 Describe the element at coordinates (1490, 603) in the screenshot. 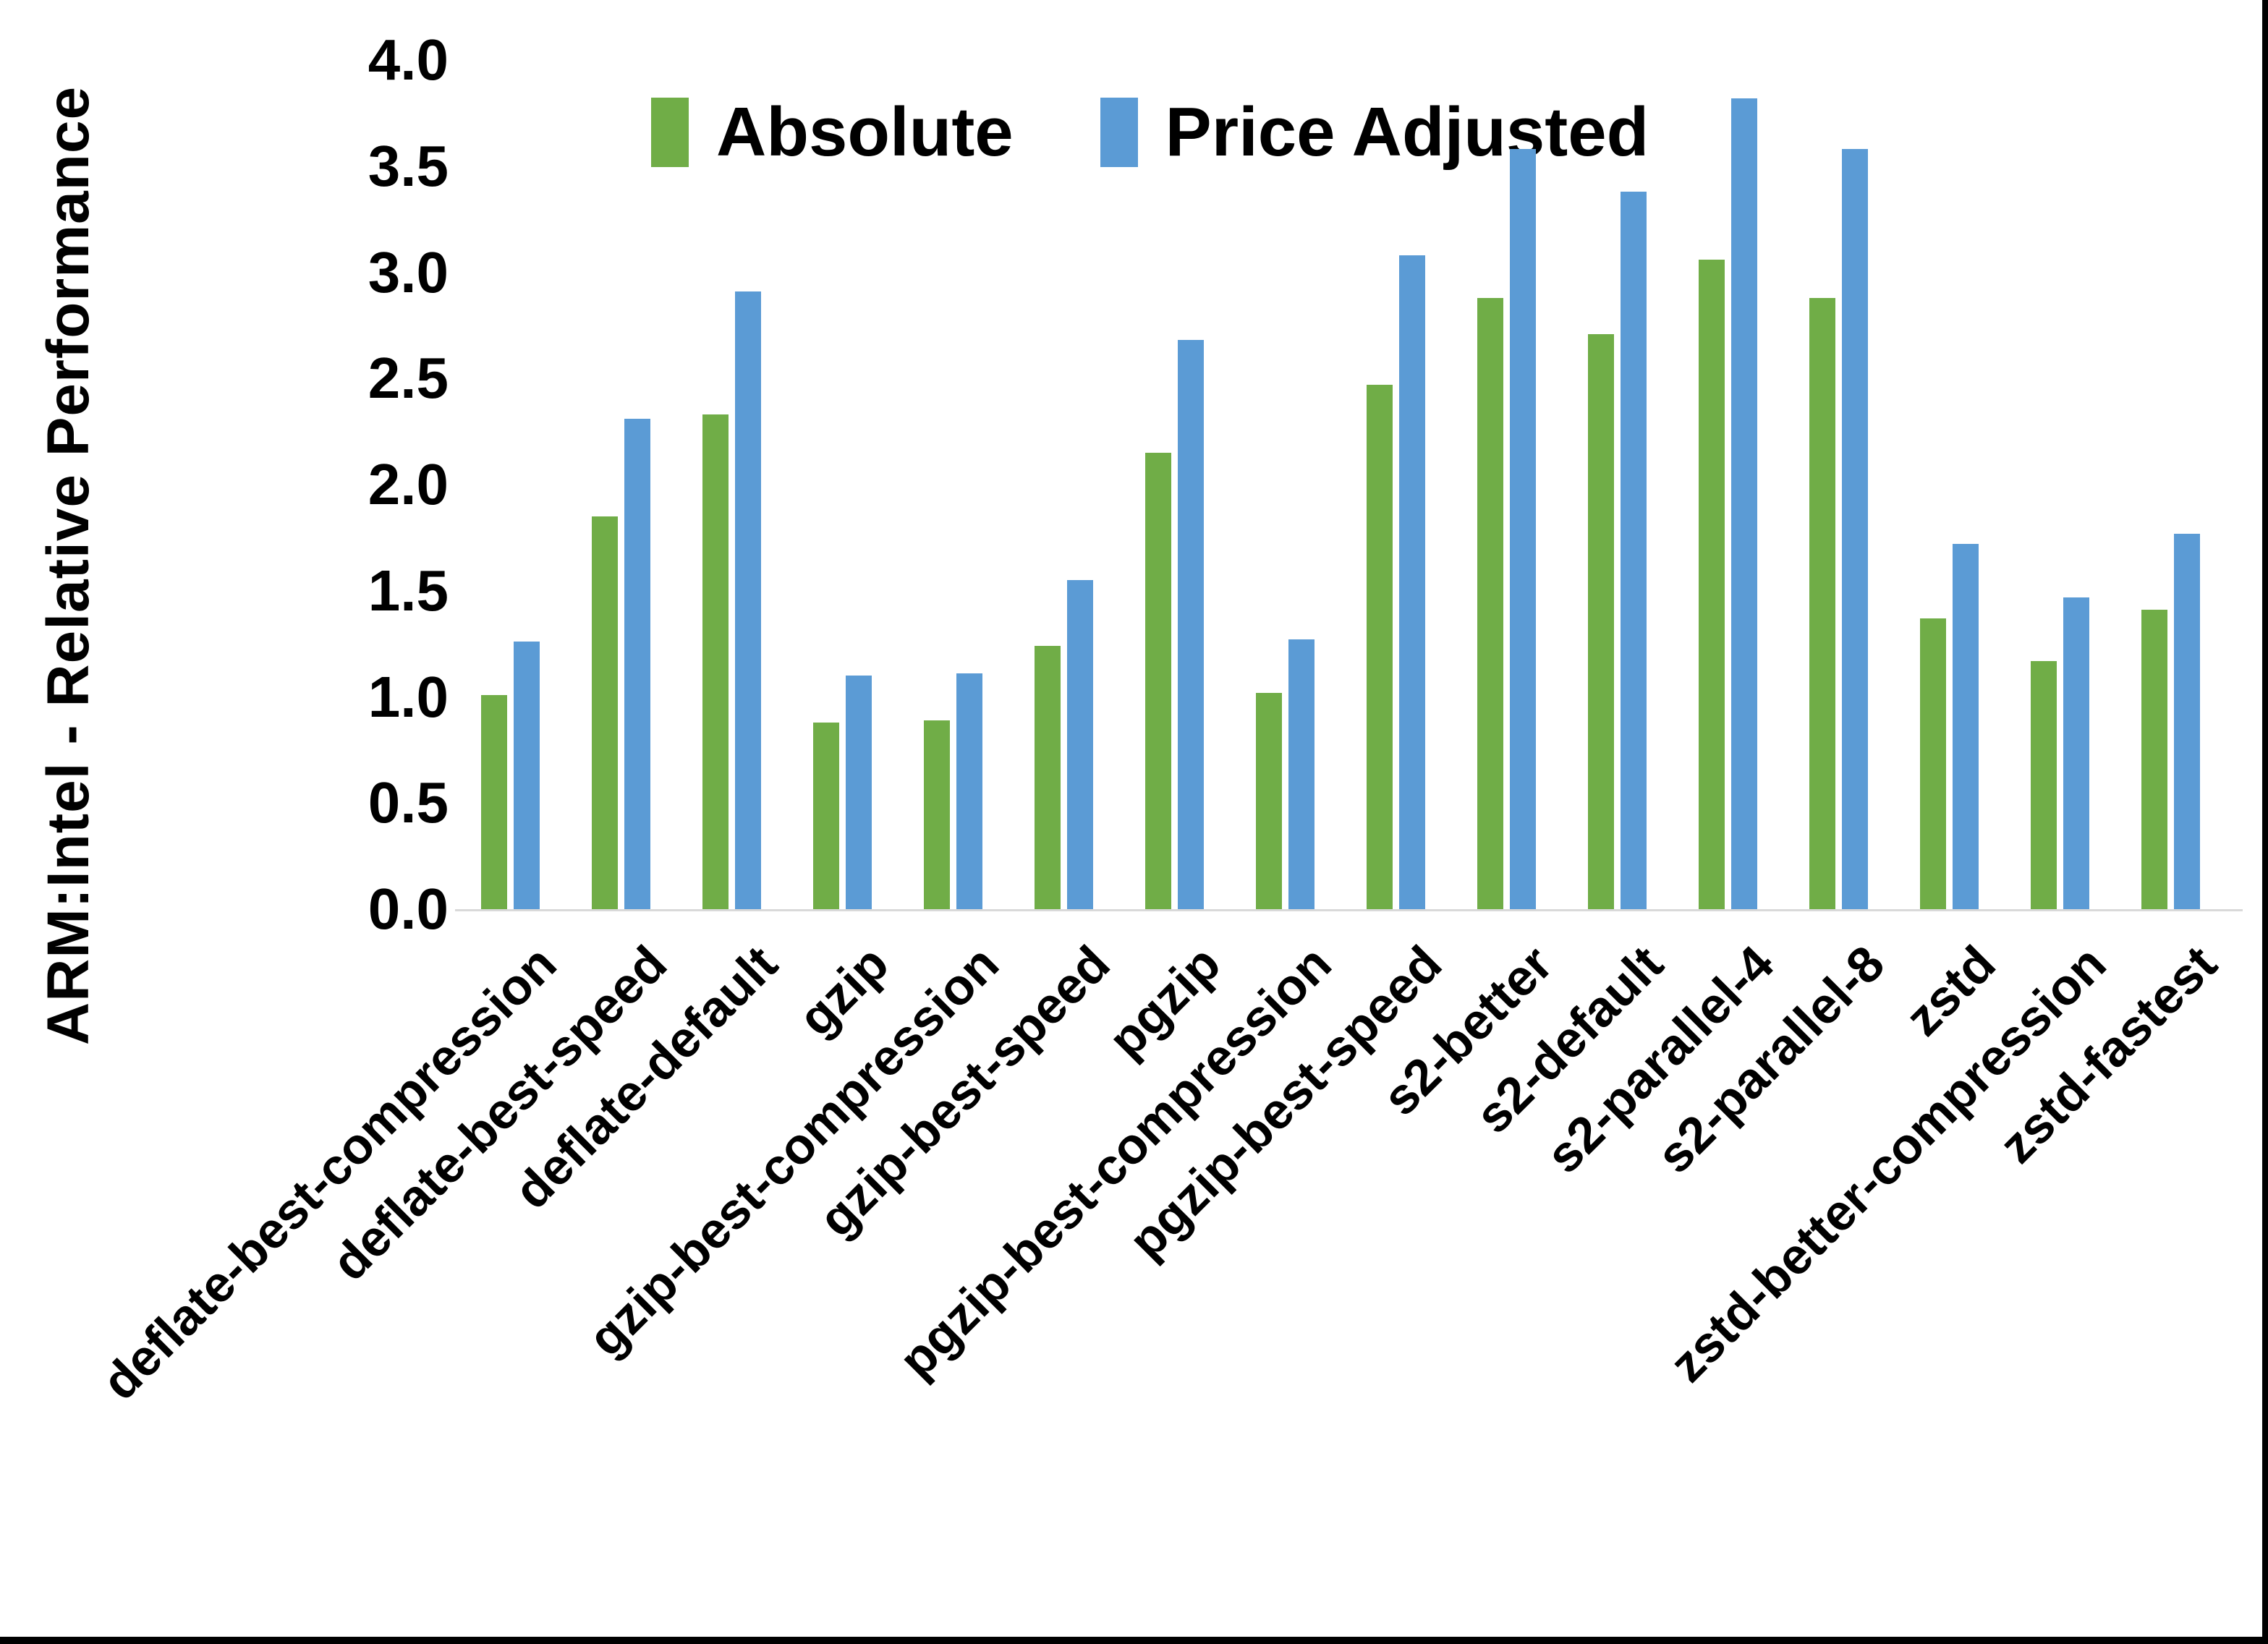

I see `bar-absolute-s2-better` at that location.